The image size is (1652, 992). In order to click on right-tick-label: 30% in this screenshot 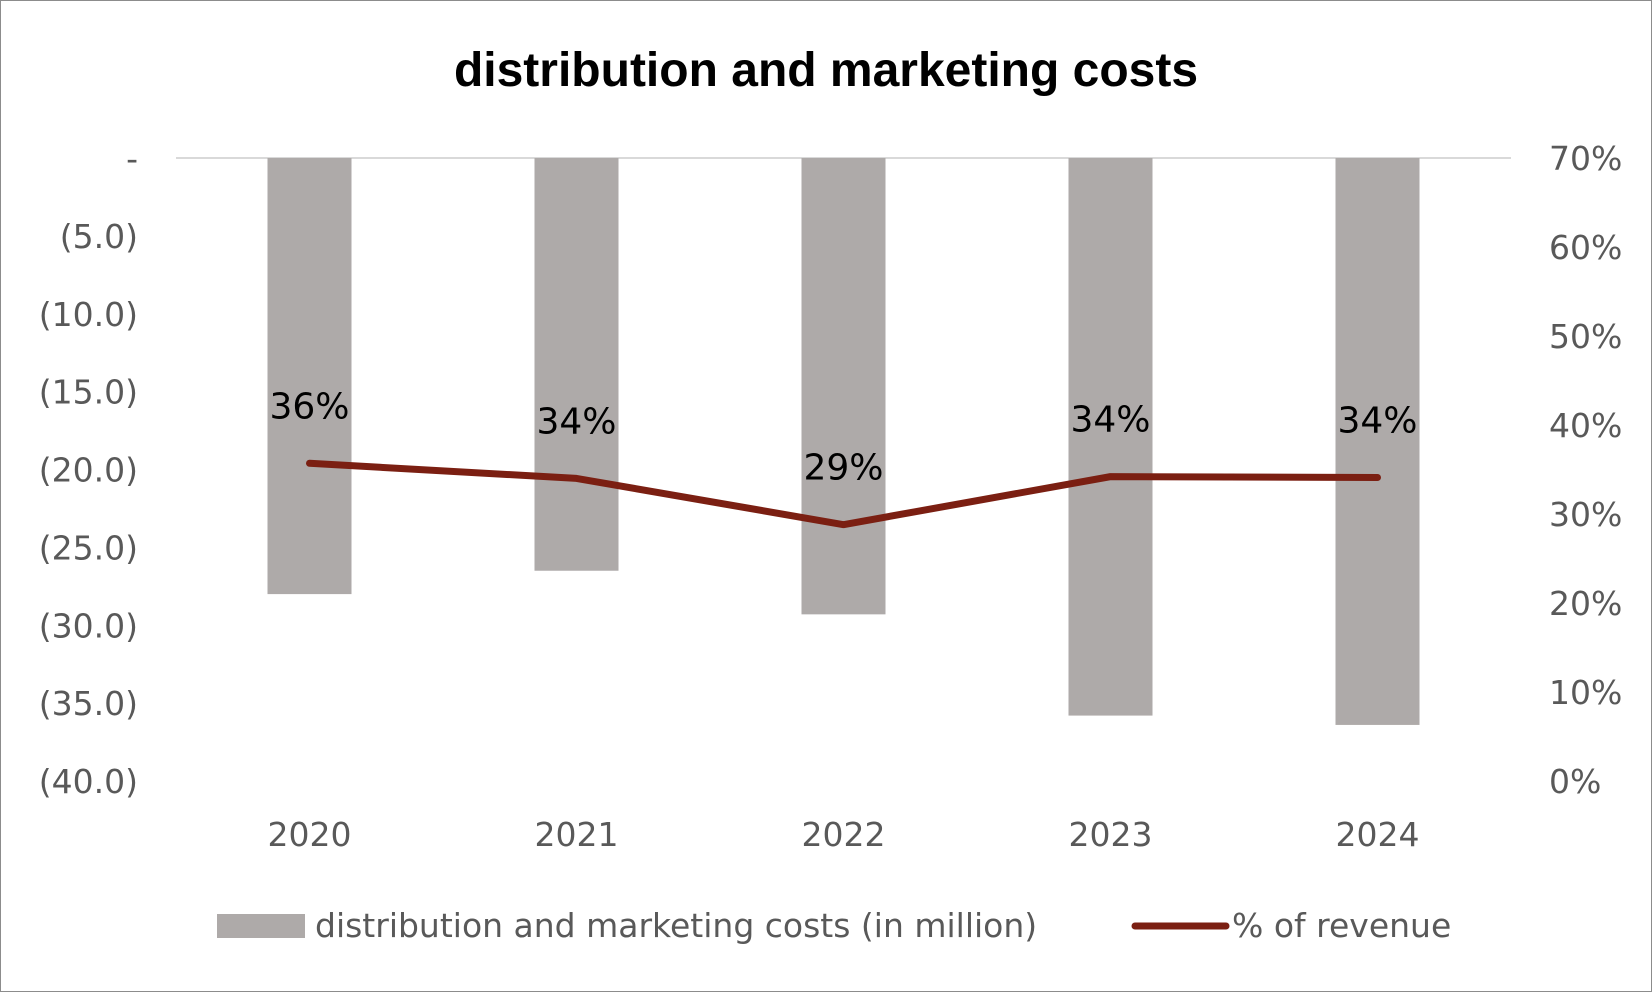, I will do `click(1585, 514)`.